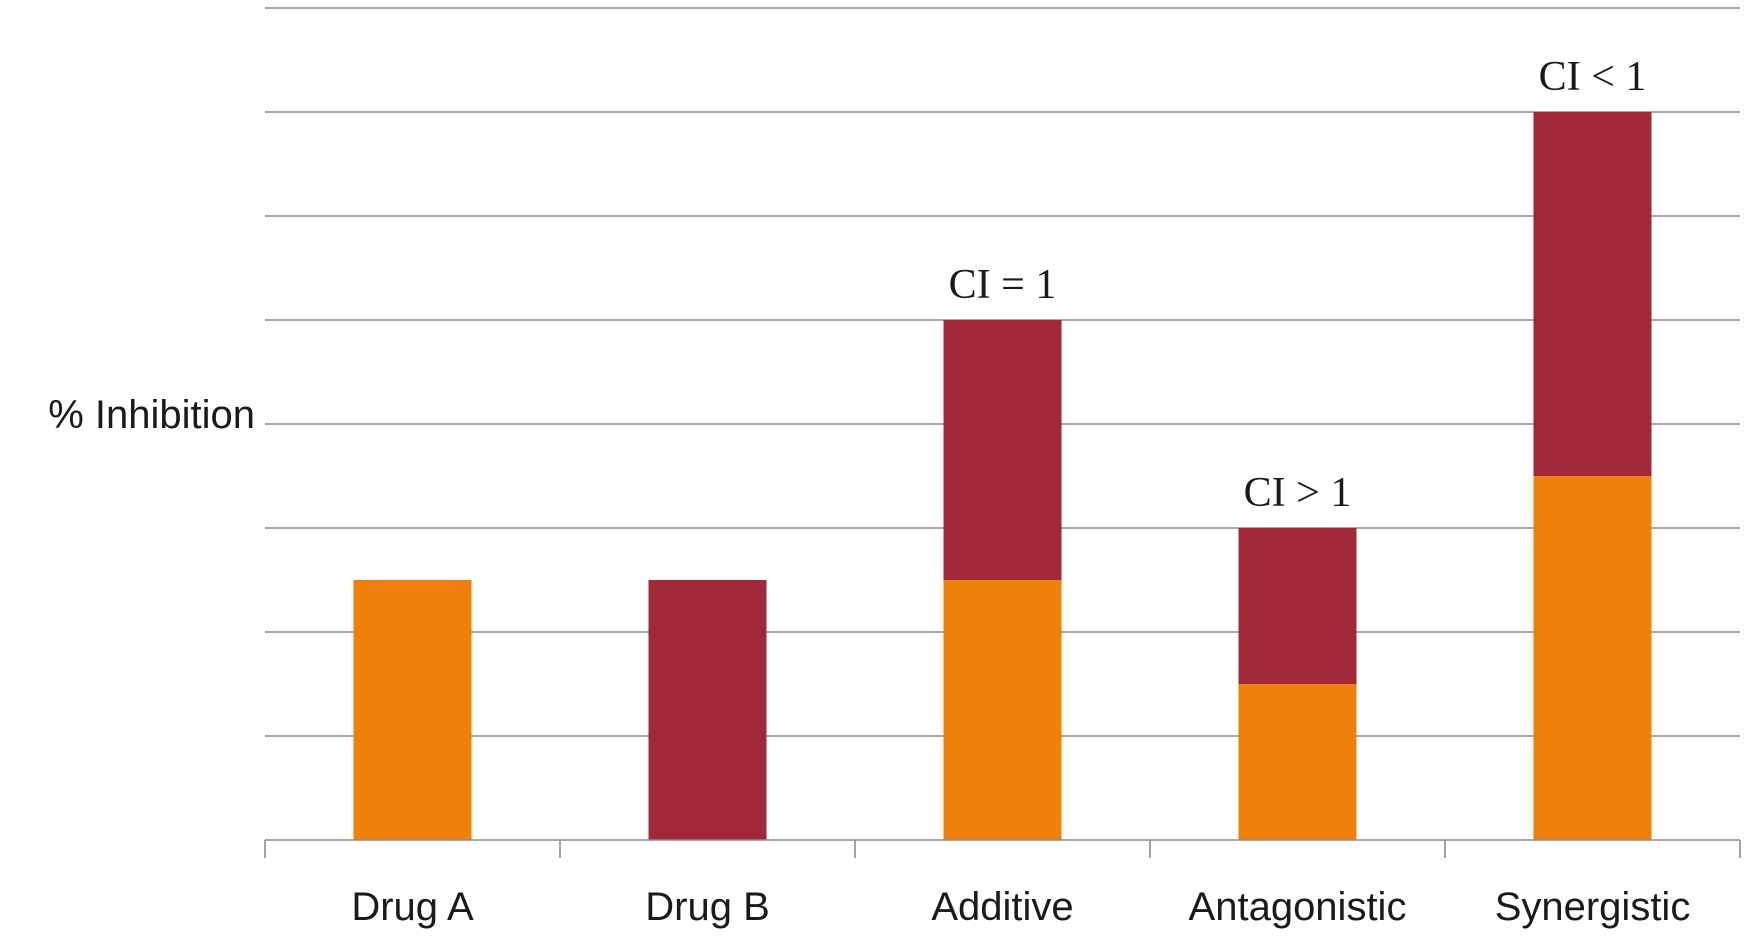 The image size is (1748, 939). I want to click on bar-annotation: CI > 1, so click(1298, 493).